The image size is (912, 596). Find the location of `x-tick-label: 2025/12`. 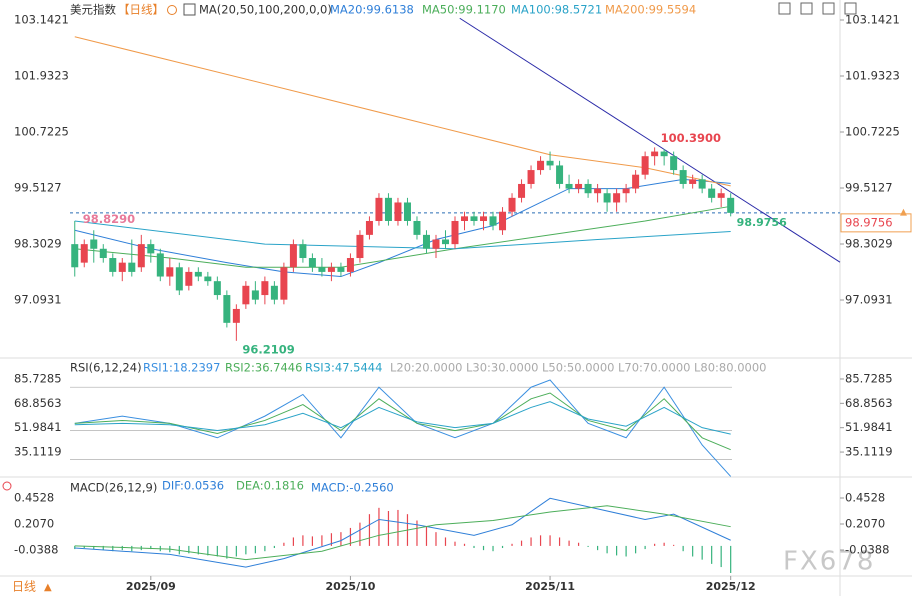

x-tick-label: 2025/12 is located at coordinates (731, 586).